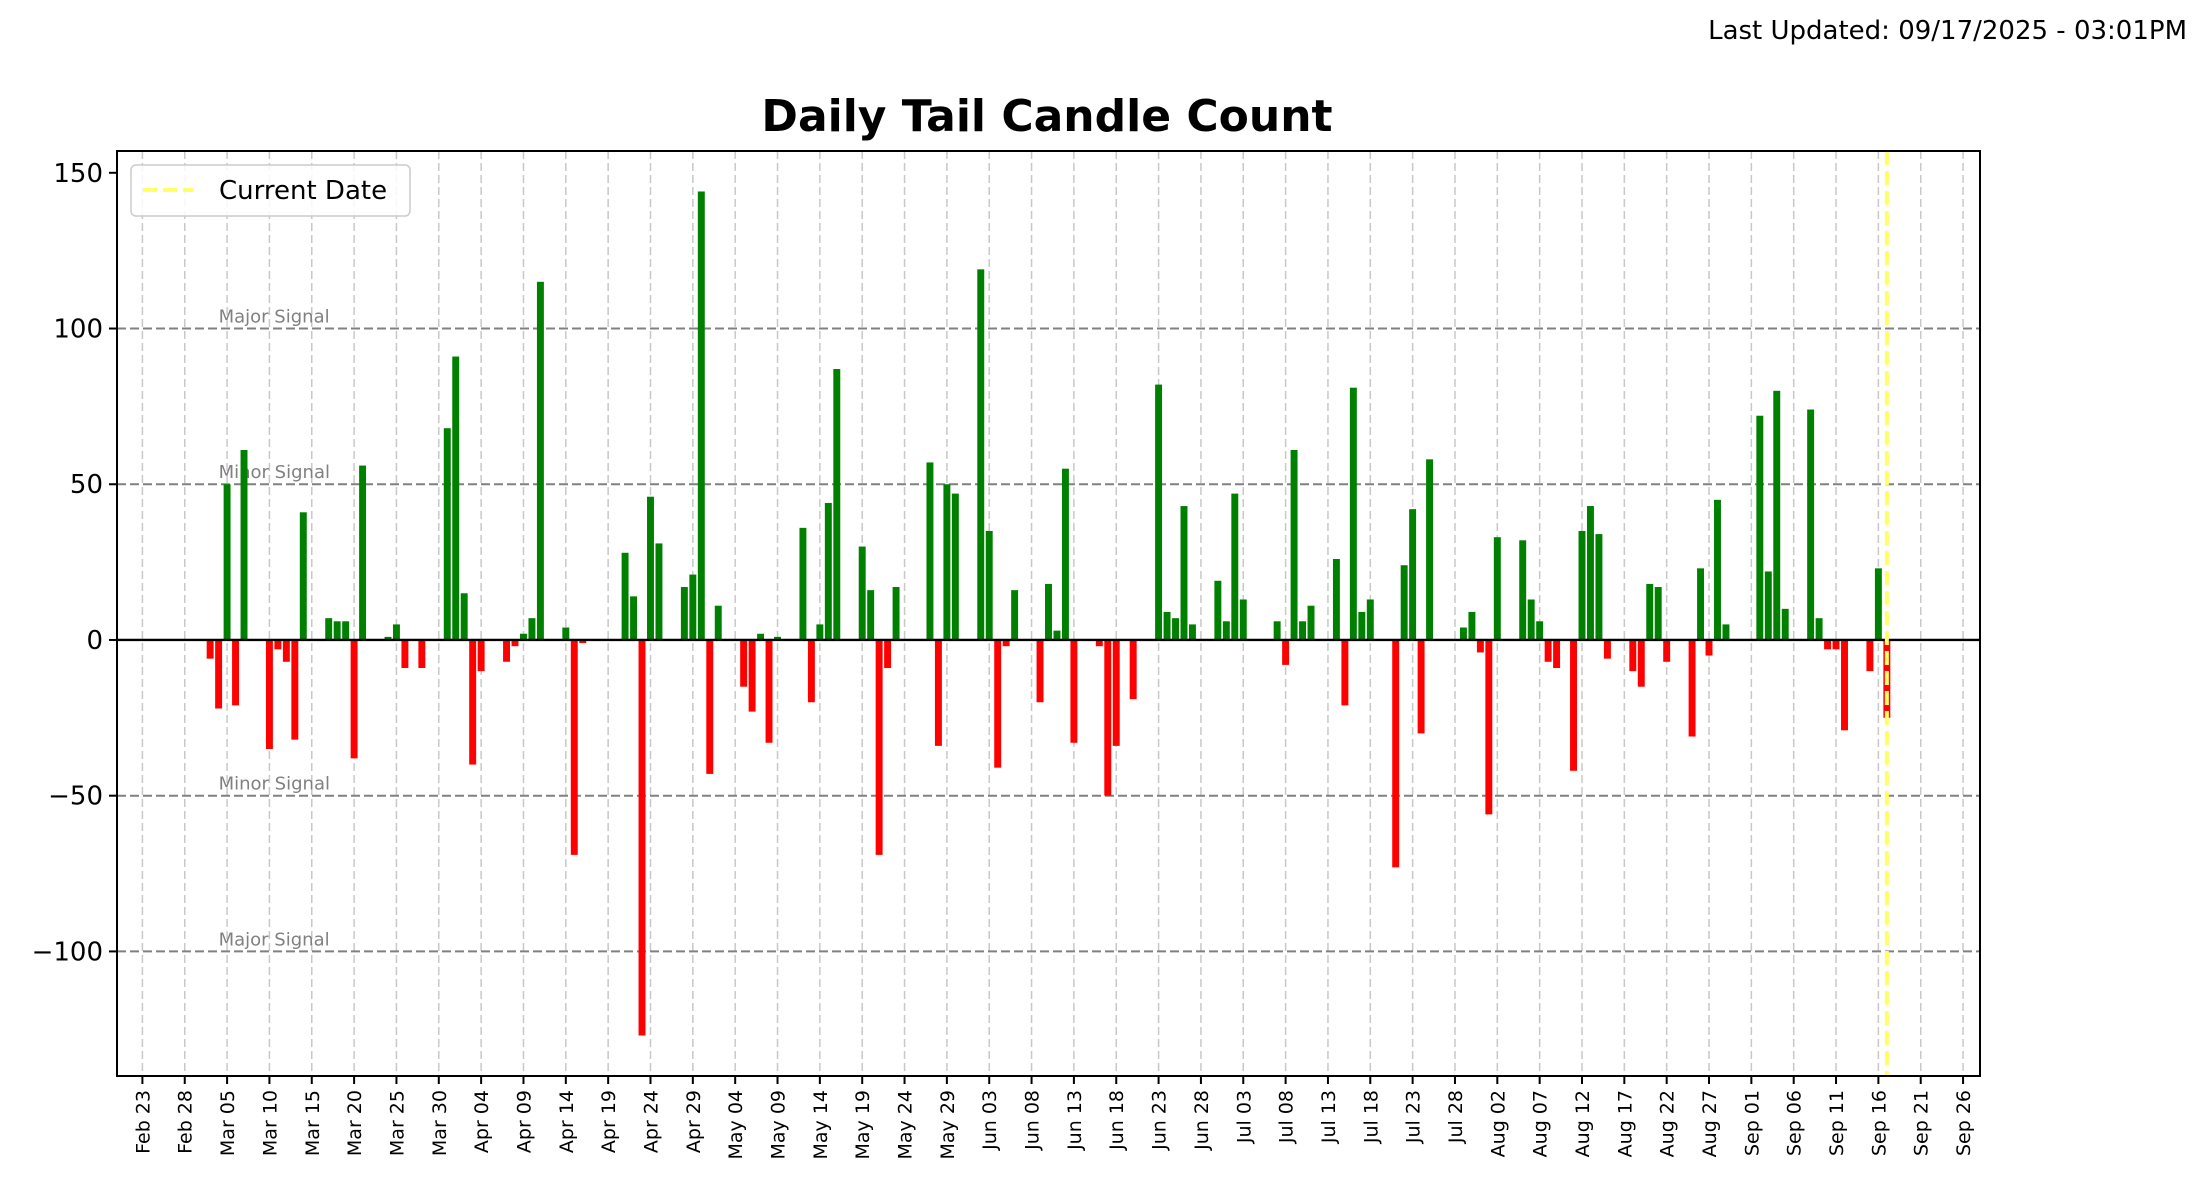 The width and height of the screenshot is (2211, 1196). What do you see at coordinates (1710, 1123) in the screenshot?
I see `x-tick-label: Aug 27` at bounding box center [1710, 1123].